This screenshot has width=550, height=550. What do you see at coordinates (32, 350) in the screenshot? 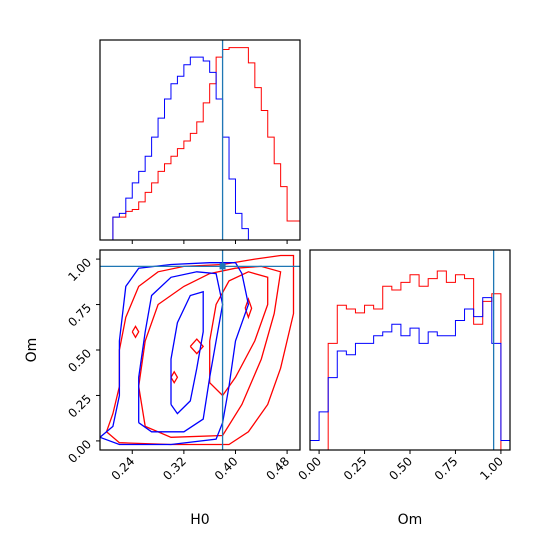
I see `y-axis-label-Om: Om` at bounding box center [32, 350].